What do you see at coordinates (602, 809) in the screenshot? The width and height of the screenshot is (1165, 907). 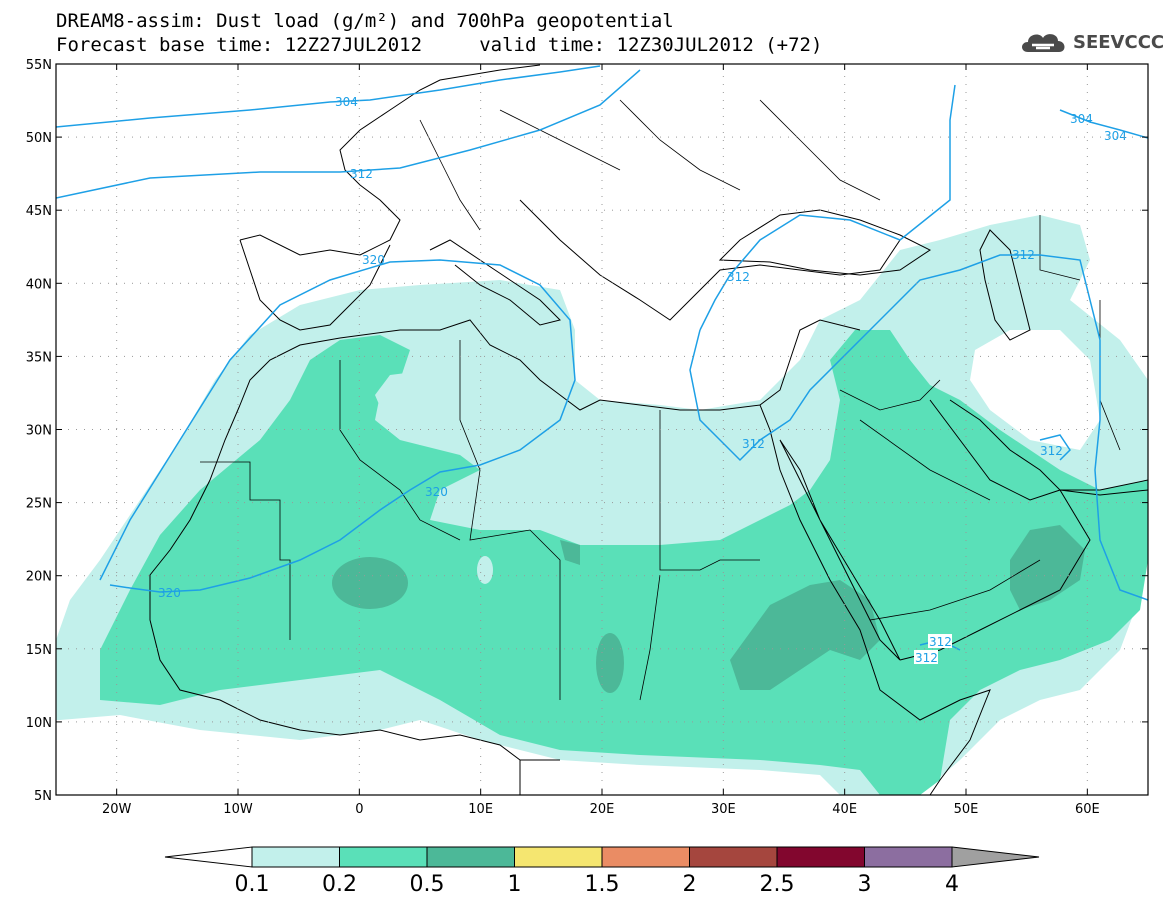 I see `lon-tick-label: 20E` at bounding box center [602, 809].